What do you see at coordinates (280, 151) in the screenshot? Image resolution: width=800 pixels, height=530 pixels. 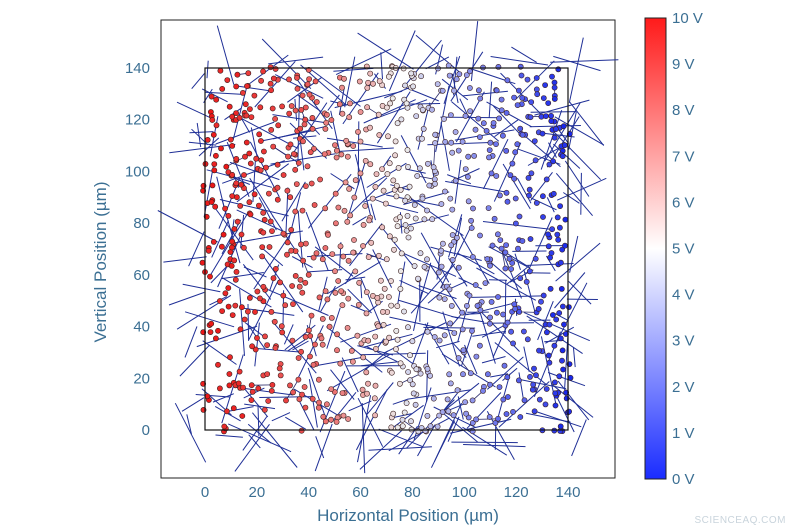 I see `junction-link` at bounding box center [280, 151].